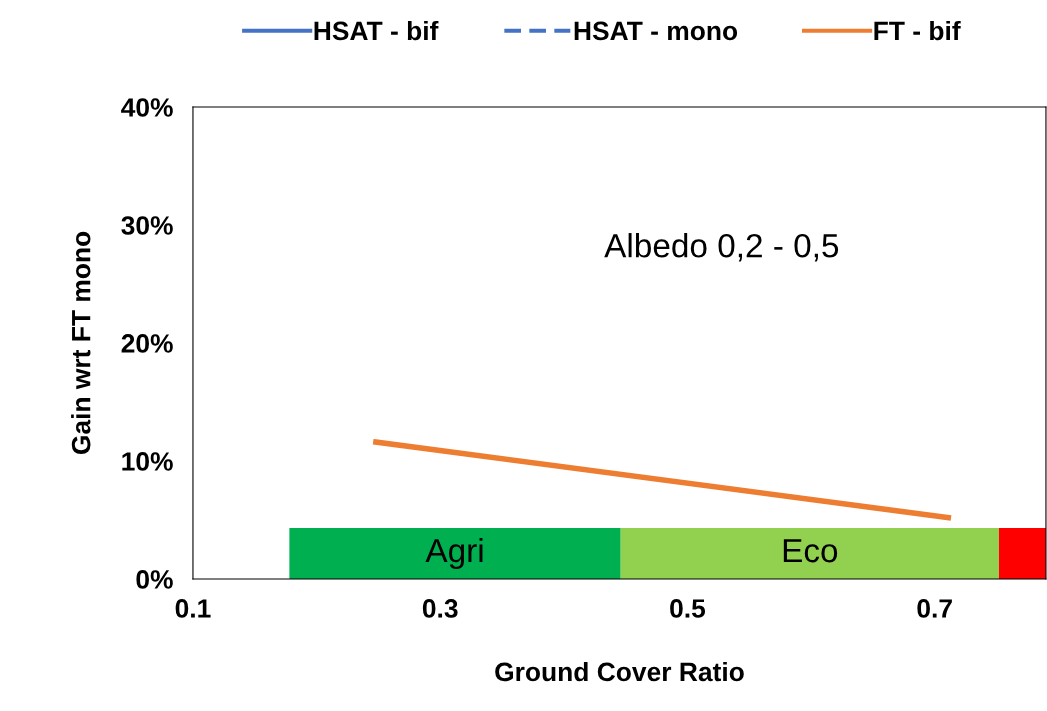 This screenshot has width=1047, height=711. I want to click on band-label: Agri, so click(454, 553).